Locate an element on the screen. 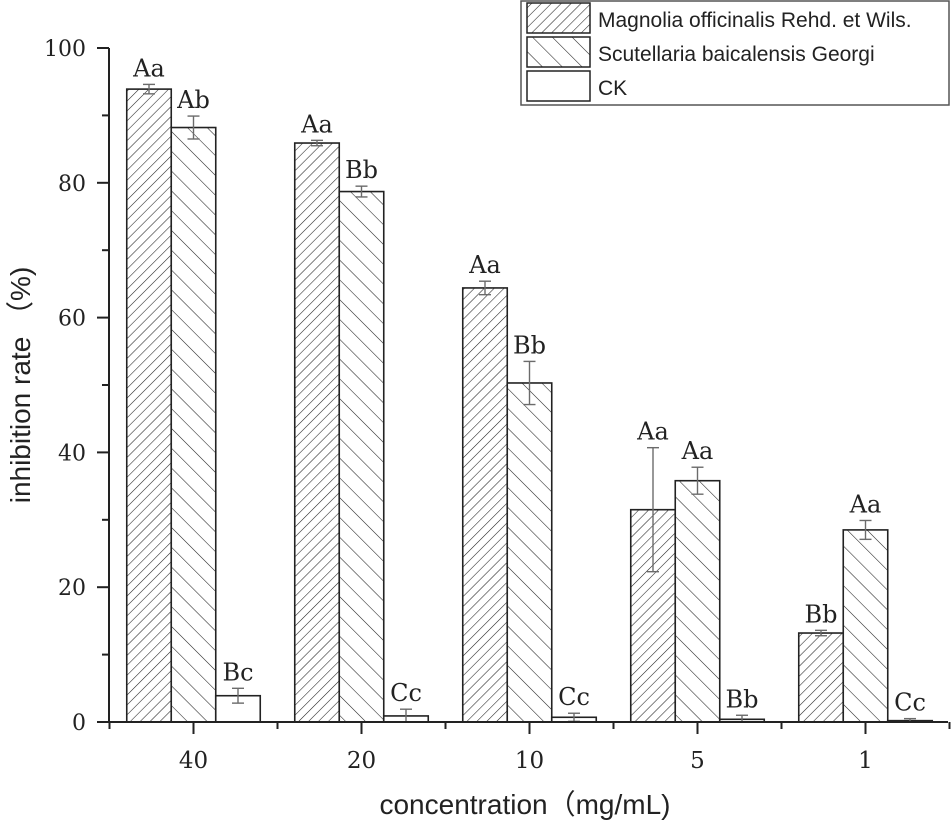  legend-label-ck: CK is located at coordinates (612, 88).